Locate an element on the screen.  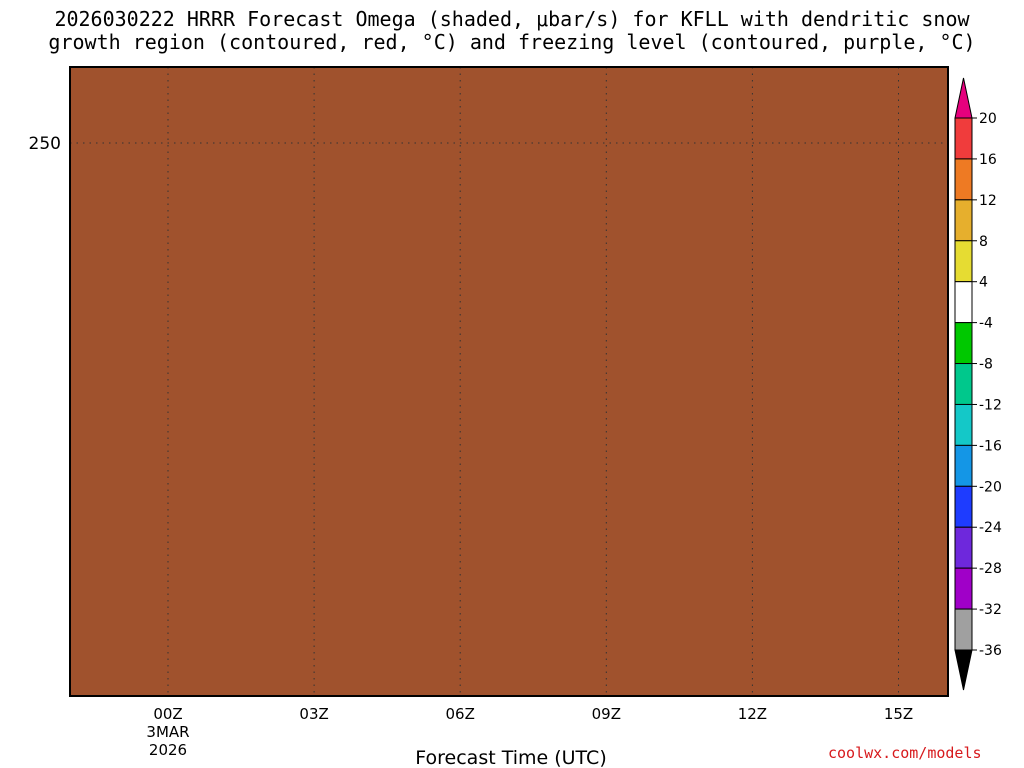
omega-positive-center-upper is located at coordinates (517, 33).